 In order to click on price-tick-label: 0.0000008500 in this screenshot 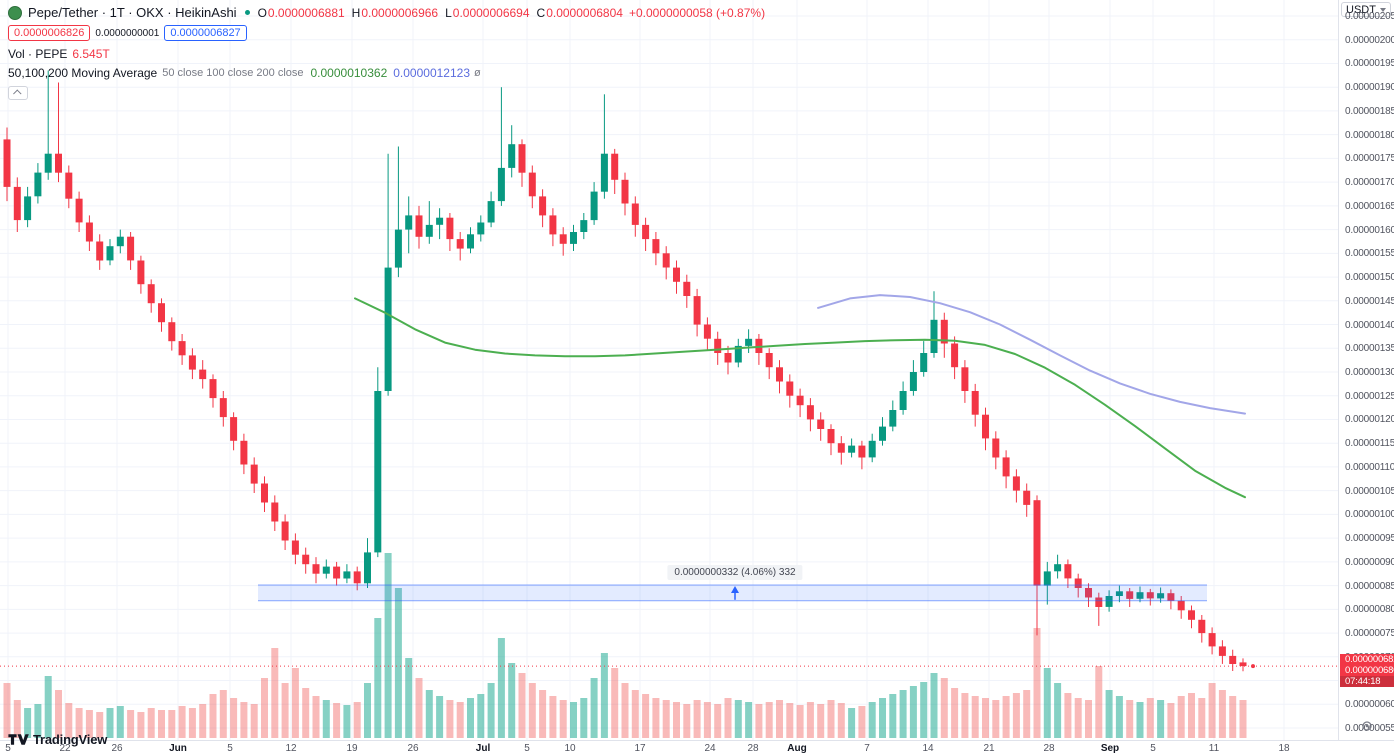, I will do `click(1369, 586)`.